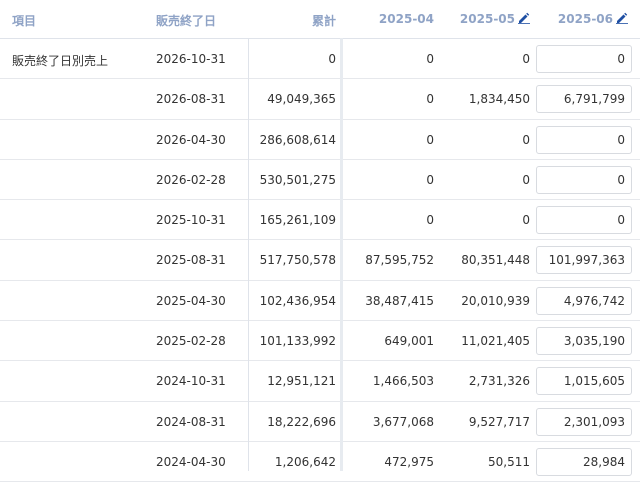  Describe the element at coordinates (186, 21) in the screenshot. I see `col-header-end-date: 販売終了日` at that location.